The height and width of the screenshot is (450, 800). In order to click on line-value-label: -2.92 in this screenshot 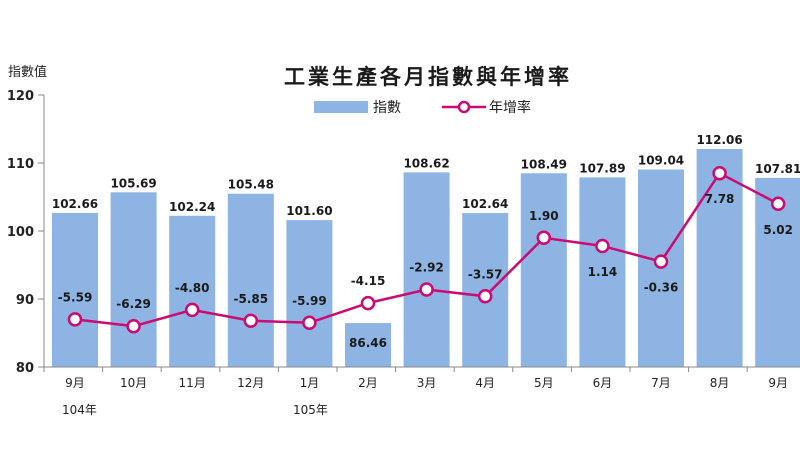, I will do `click(426, 267)`.